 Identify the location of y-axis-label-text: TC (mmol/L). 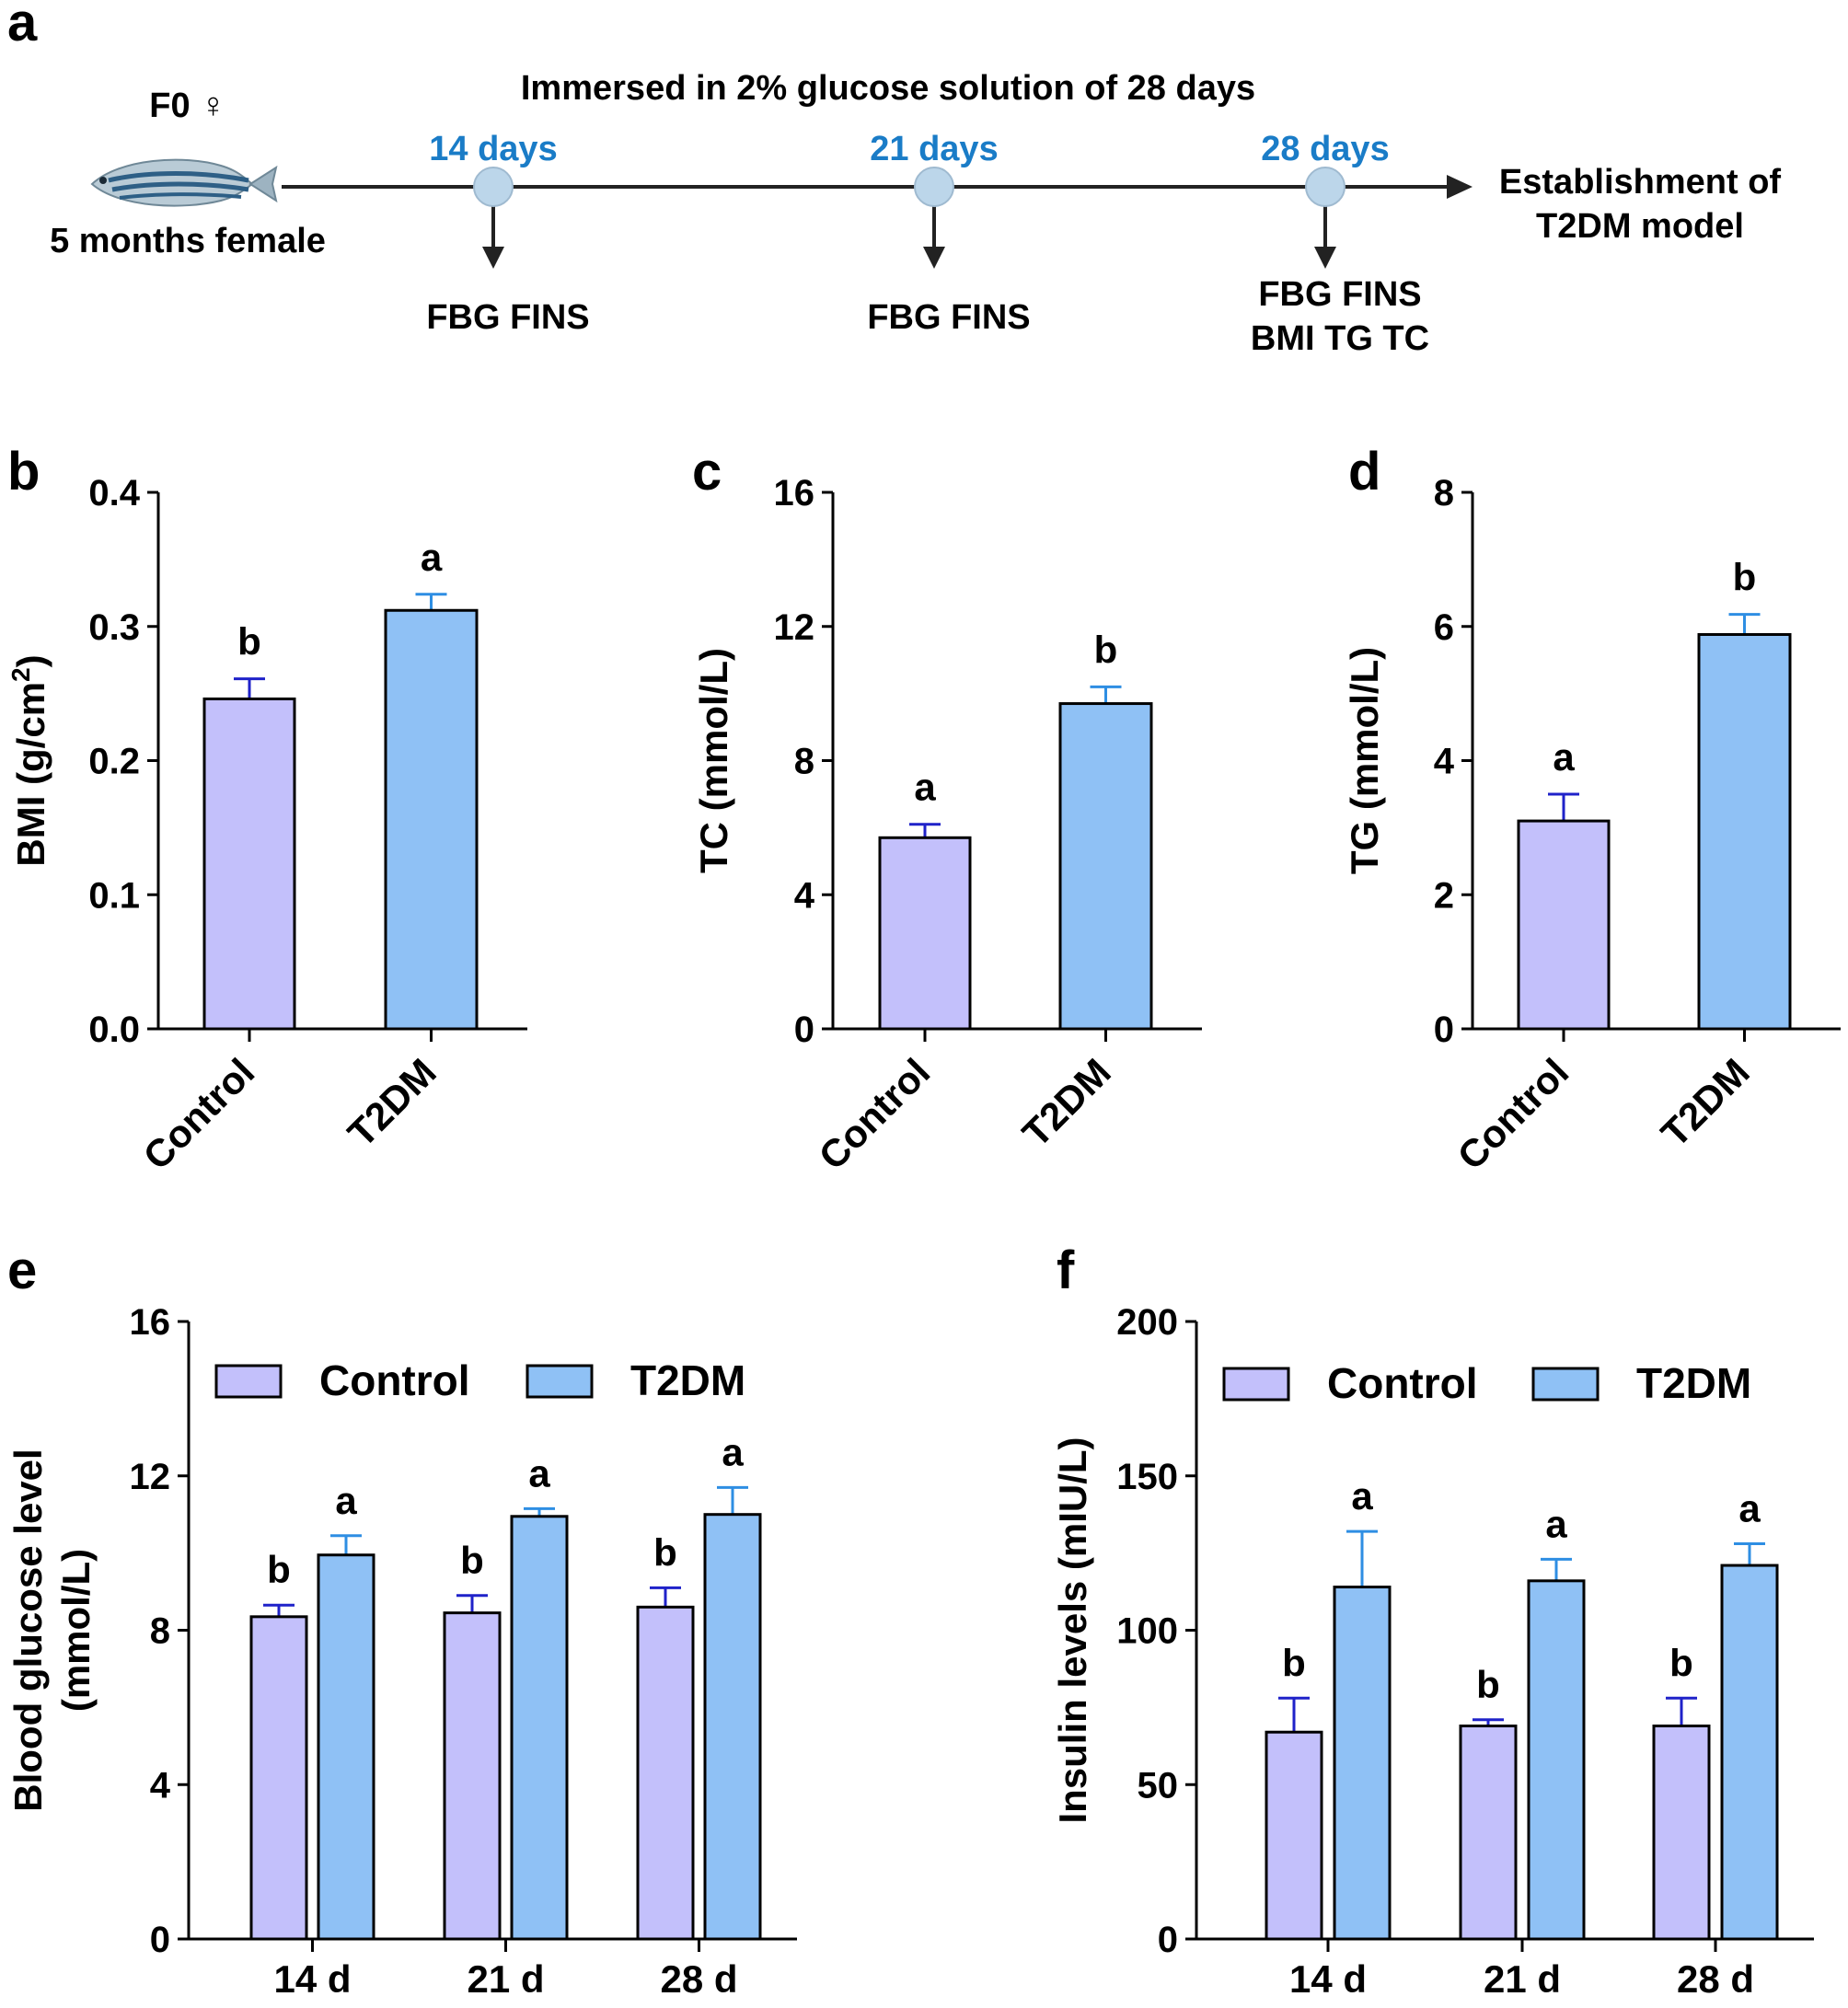
(713, 760).